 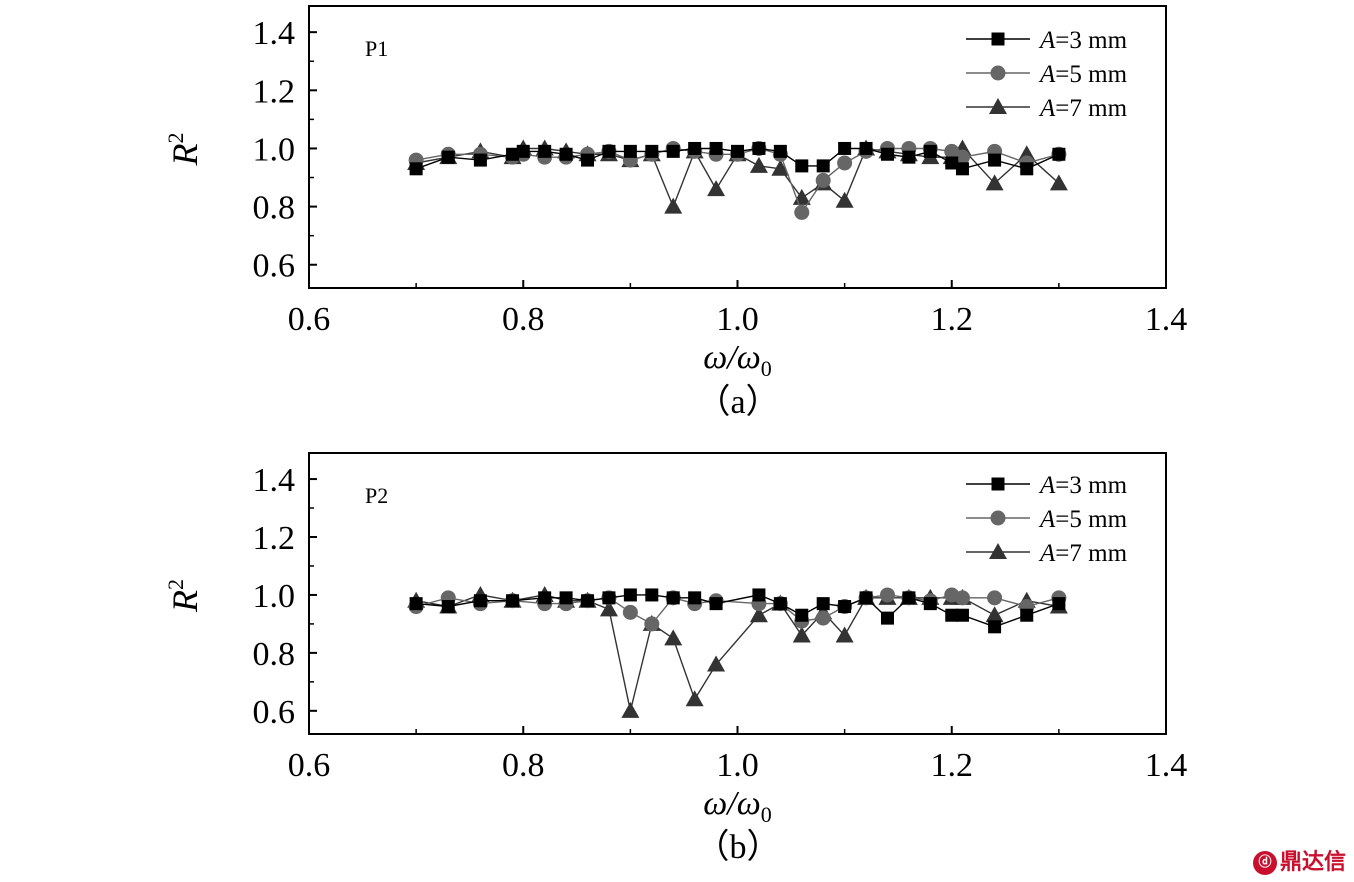 What do you see at coordinates (1166, 765) in the screenshot?
I see `x-tick-label: 1.4` at bounding box center [1166, 765].